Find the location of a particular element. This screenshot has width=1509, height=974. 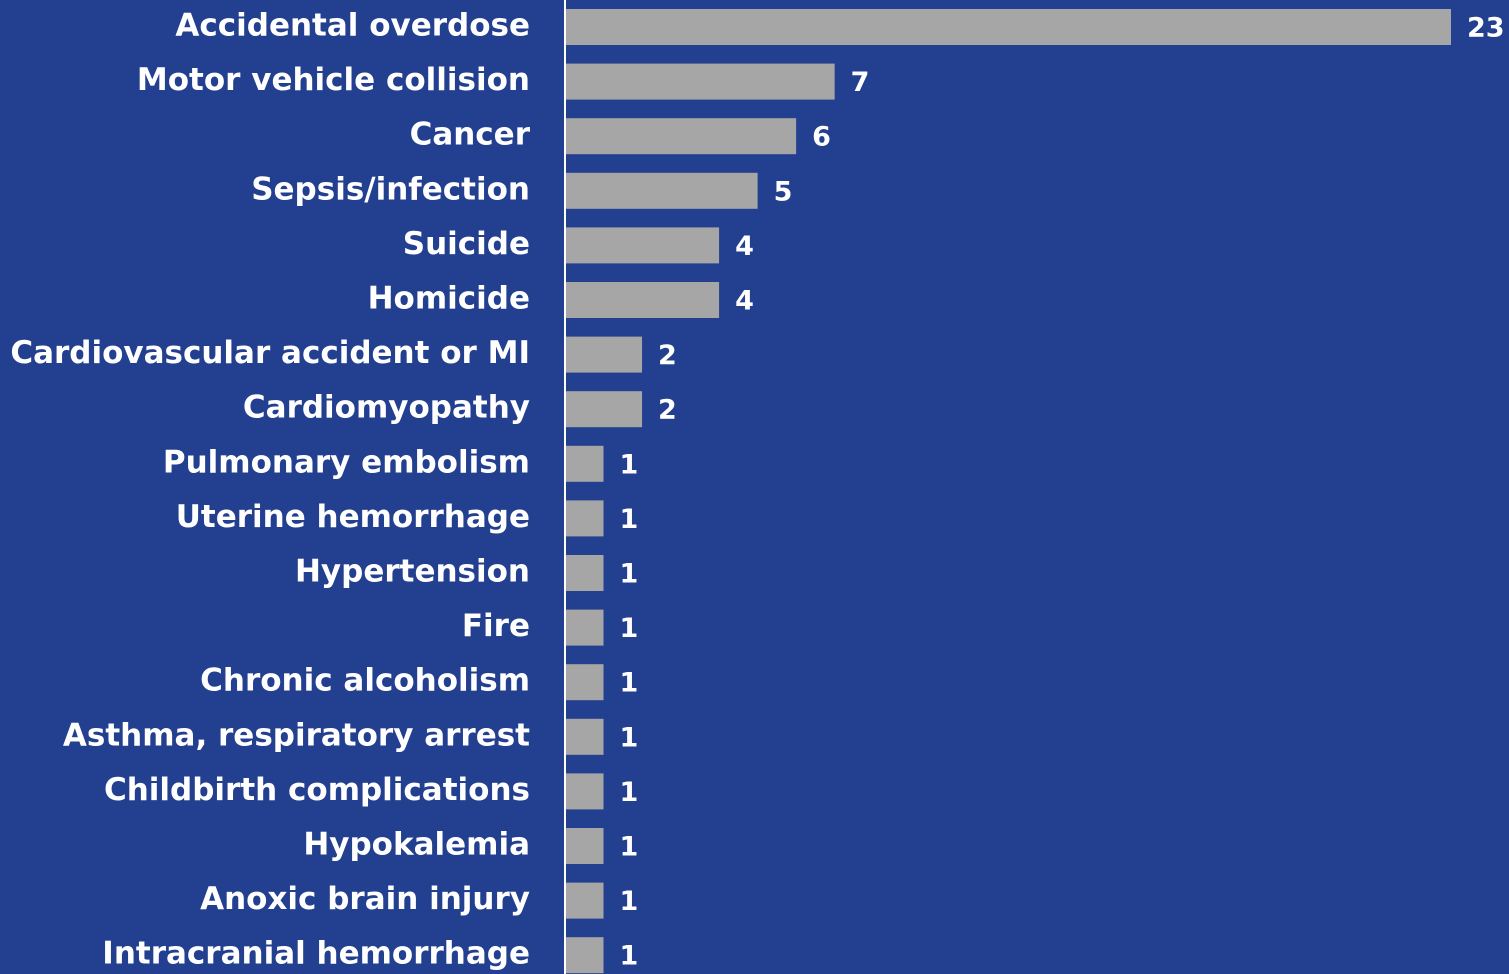

category-label: Sepsis/infection is located at coordinates (390, 189).